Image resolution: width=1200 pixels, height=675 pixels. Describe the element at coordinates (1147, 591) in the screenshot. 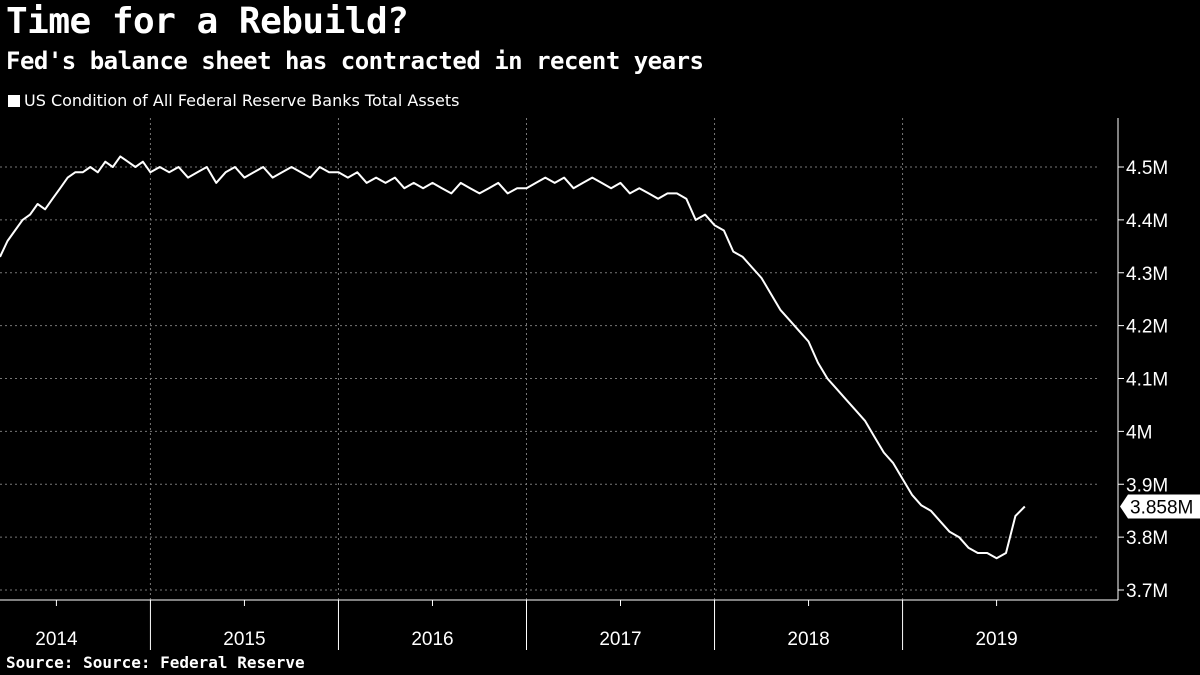

I see `y-tick-label: 3.7M` at that location.